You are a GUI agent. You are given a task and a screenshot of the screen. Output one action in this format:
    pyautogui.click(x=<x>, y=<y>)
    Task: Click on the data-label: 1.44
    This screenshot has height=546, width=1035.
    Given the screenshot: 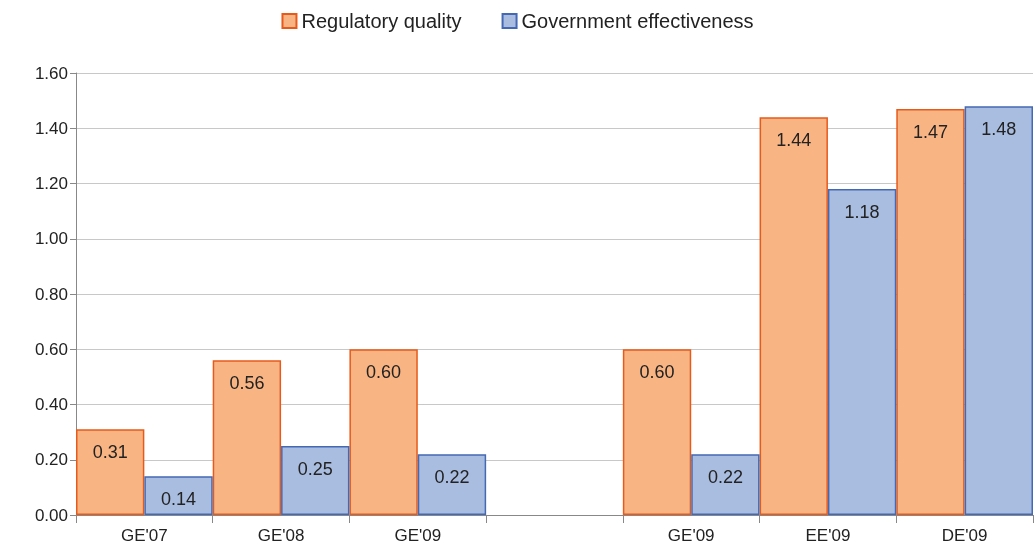 What is the action you would take?
    pyautogui.click(x=794, y=140)
    